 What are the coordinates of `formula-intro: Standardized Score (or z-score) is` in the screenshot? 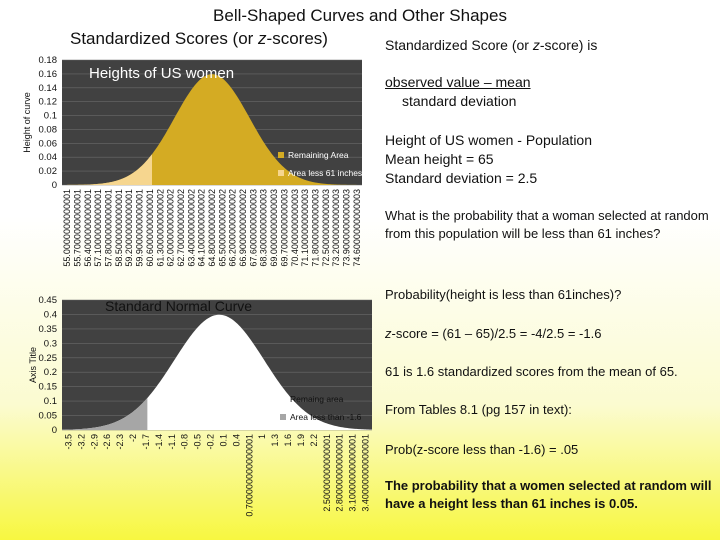 It's located at (491, 45).